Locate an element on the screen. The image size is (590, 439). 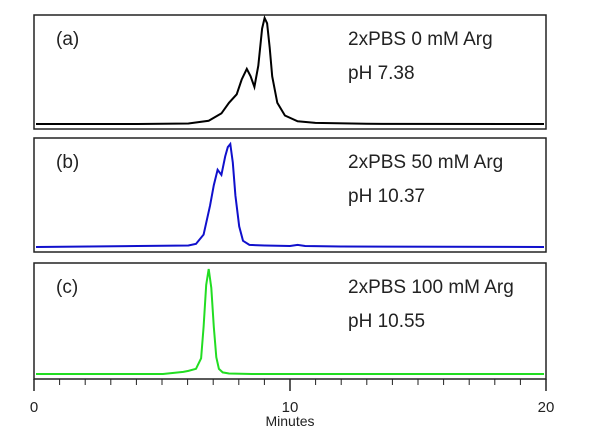
panel-b-label: (b) is located at coordinates (67, 162).